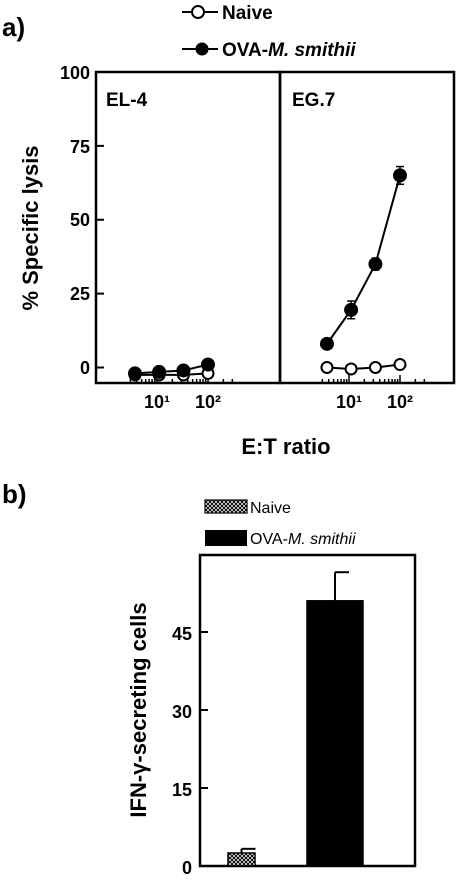 This screenshot has width=474, height=880. I want to click on legend-naive-marker, so click(198, 12).